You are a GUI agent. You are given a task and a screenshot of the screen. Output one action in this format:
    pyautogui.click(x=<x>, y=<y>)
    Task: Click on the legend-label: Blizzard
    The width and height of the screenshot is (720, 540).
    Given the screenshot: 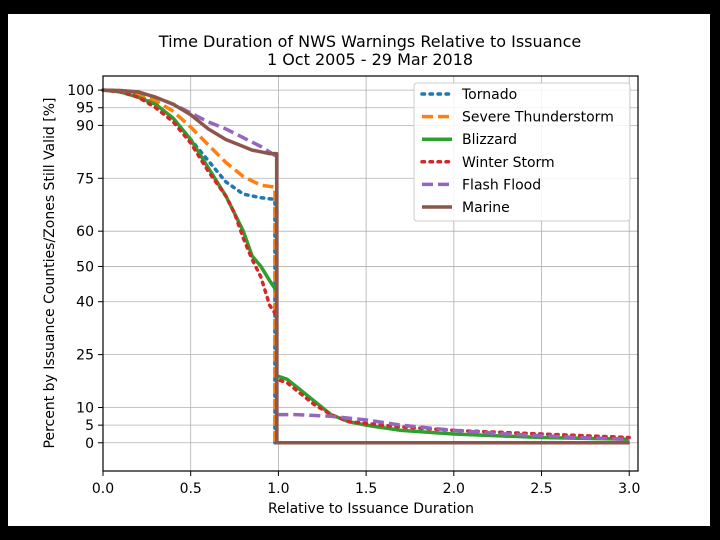 What is the action you would take?
    pyautogui.click(x=489, y=140)
    